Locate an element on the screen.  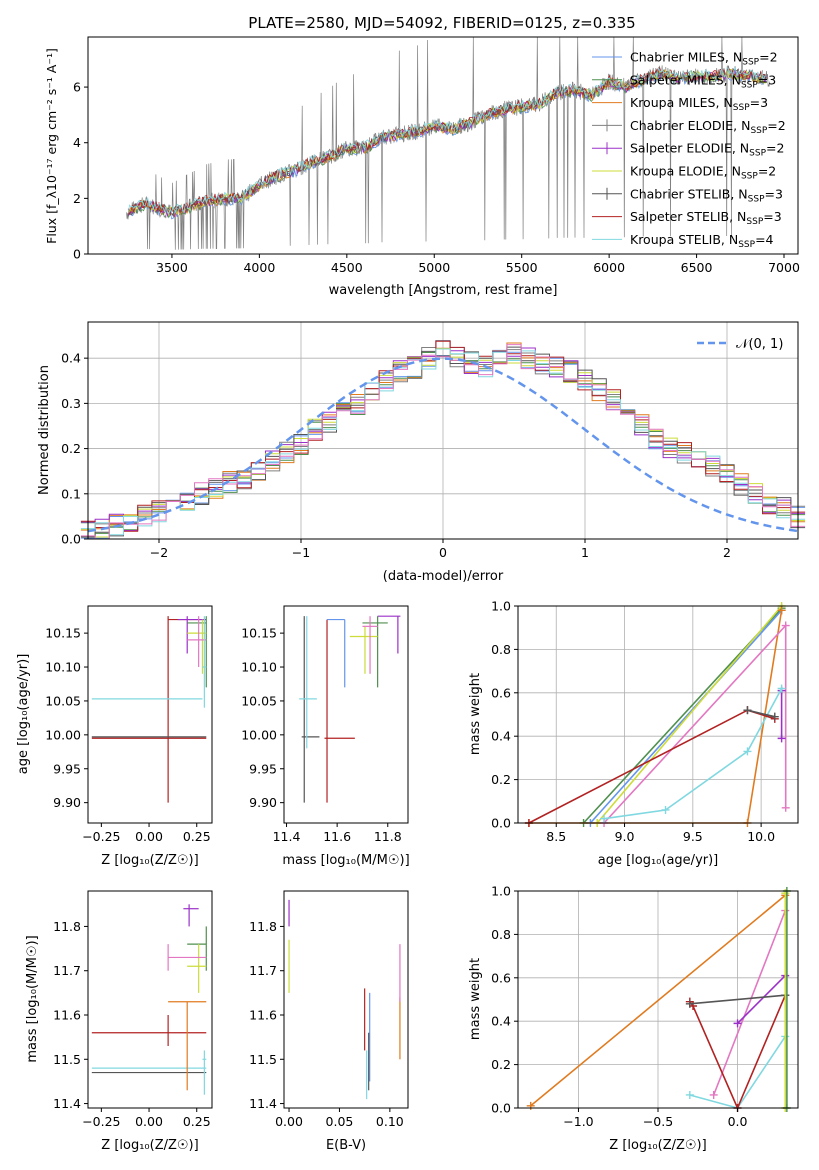
mw-vs-Z-grid is located at coordinates (658, 999).